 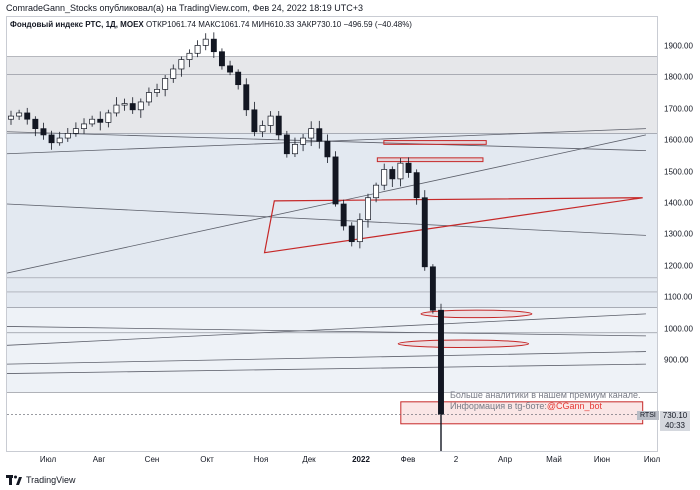 I want to click on x-tick-label: Май, so click(x=554, y=459).